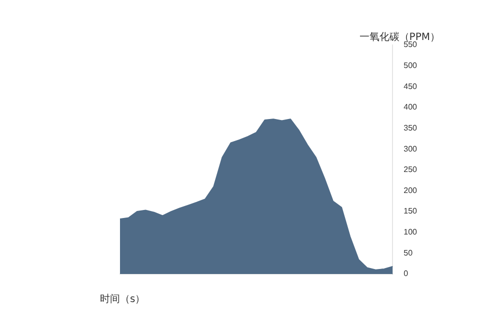  I want to click on y-tick-label: 350, so click(411, 127).